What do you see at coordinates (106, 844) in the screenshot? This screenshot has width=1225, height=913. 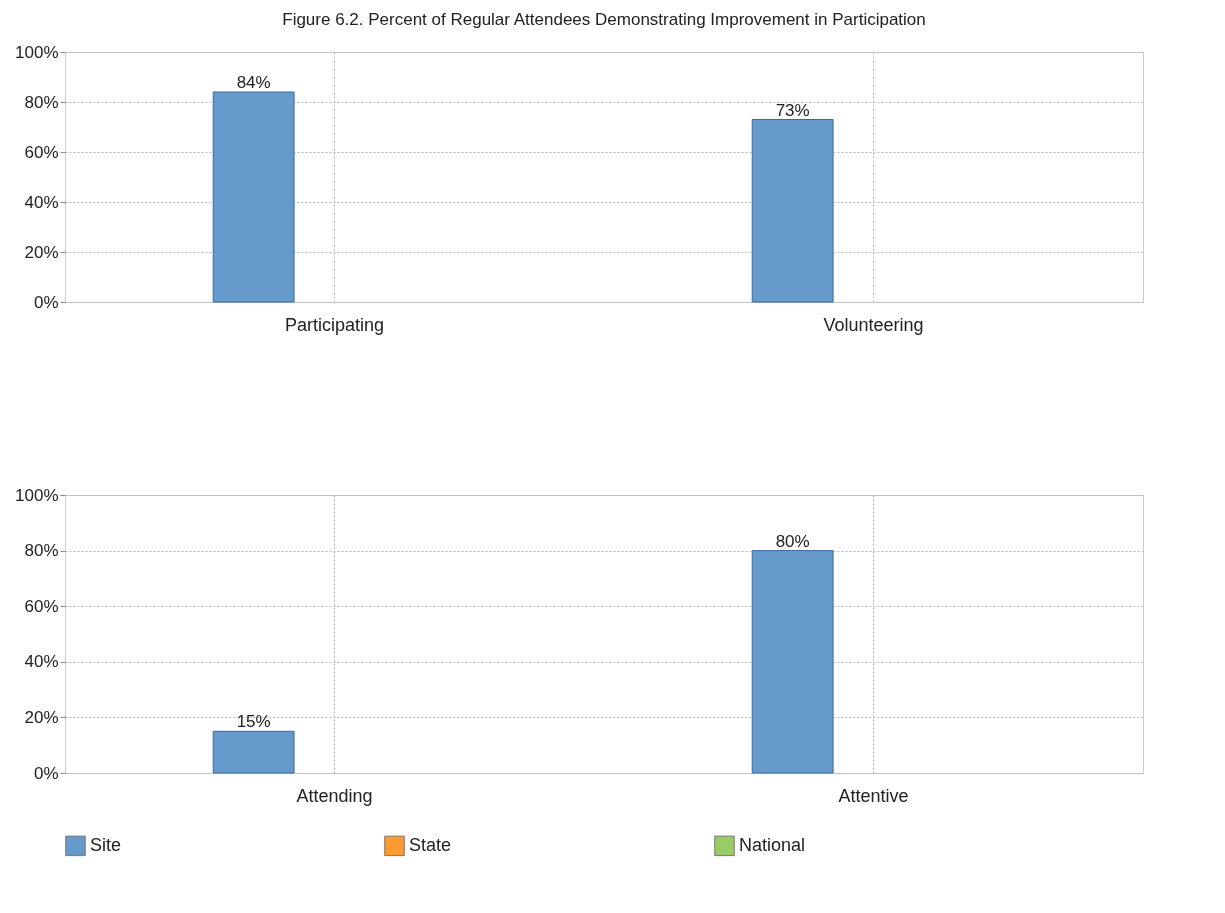 I see `legend-label: Site` at bounding box center [106, 844].